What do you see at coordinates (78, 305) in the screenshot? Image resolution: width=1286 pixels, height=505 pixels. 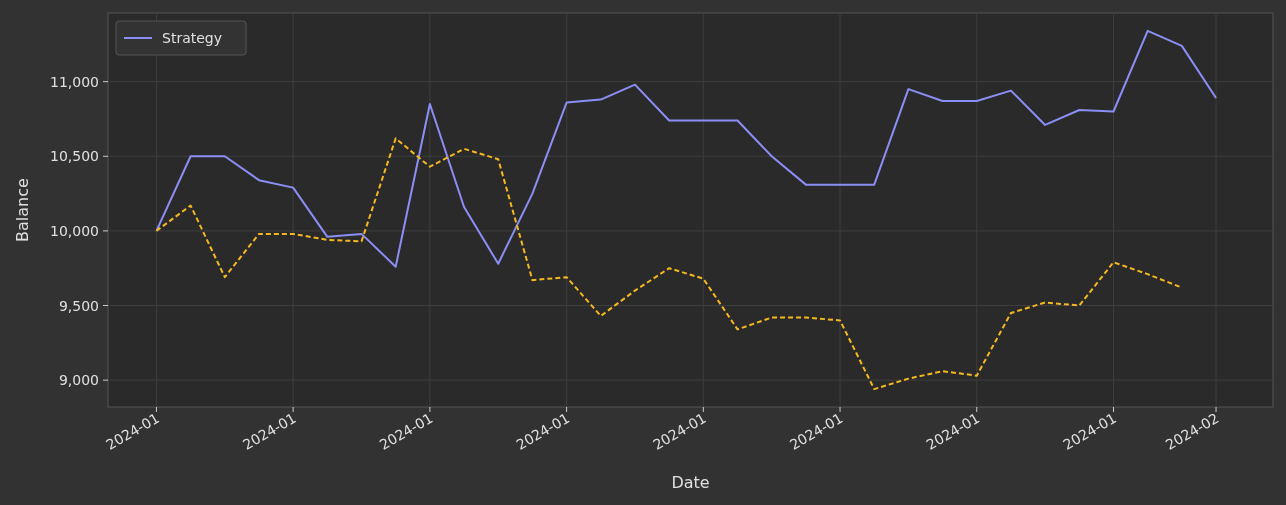 I see `y-tick-label: 9,500` at bounding box center [78, 305].